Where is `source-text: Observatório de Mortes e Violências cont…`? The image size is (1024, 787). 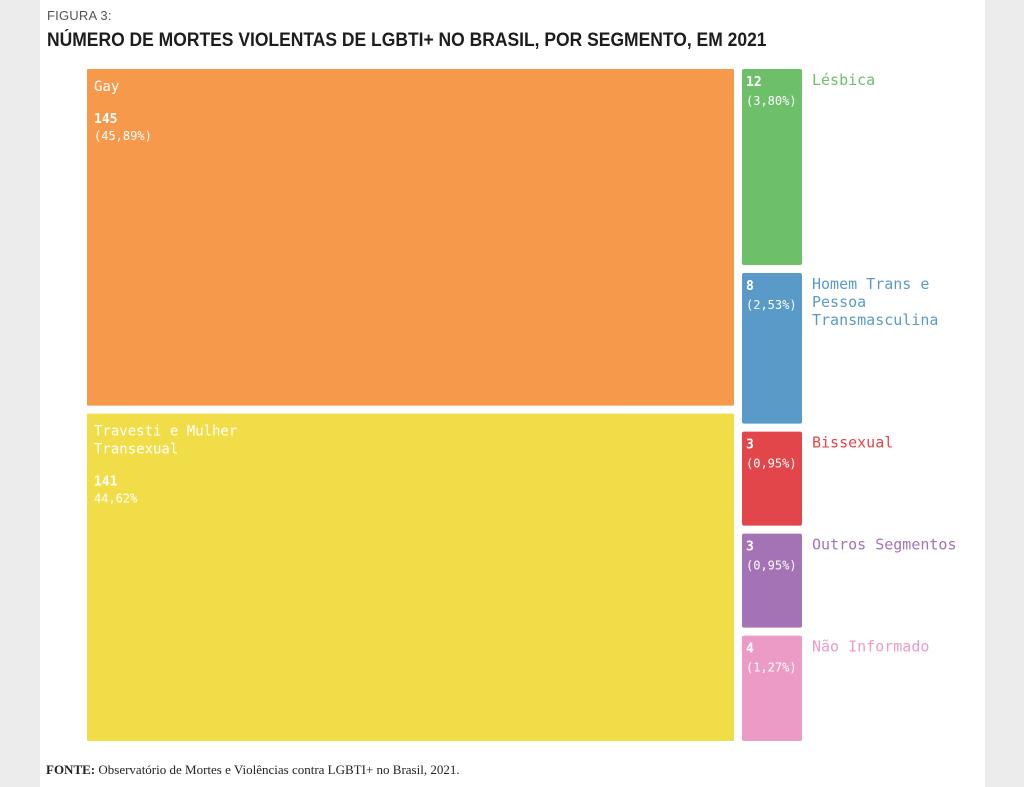 source-text: Observatório de Mortes e Violências cont… is located at coordinates (279, 769).